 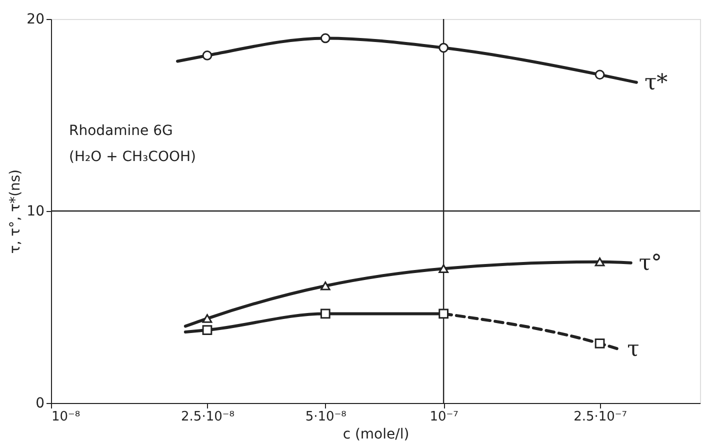 I want to click on annotation: Rhodamine 6G, so click(x=121, y=131).